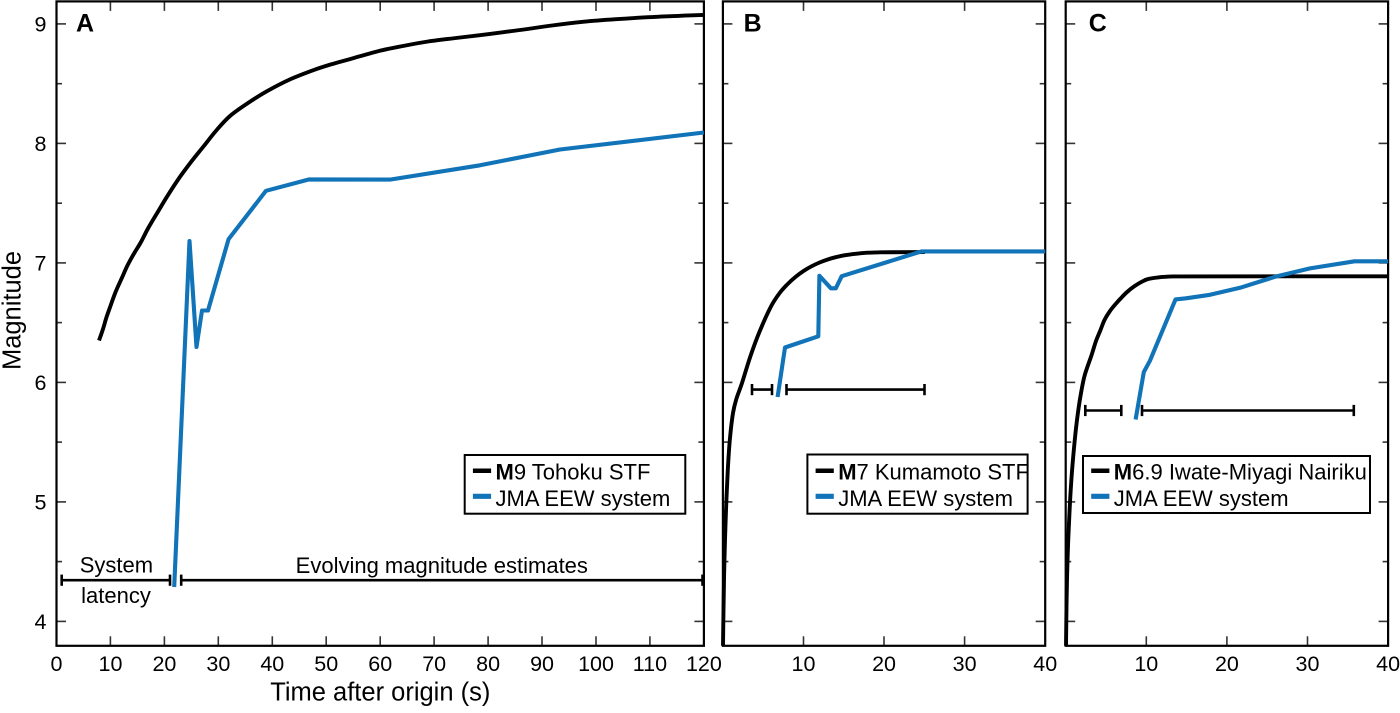 Image resolution: width=1400 pixels, height=713 pixels. What do you see at coordinates (41, 144) in the screenshot?
I see `svg-text: 8` at bounding box center [41, 144].